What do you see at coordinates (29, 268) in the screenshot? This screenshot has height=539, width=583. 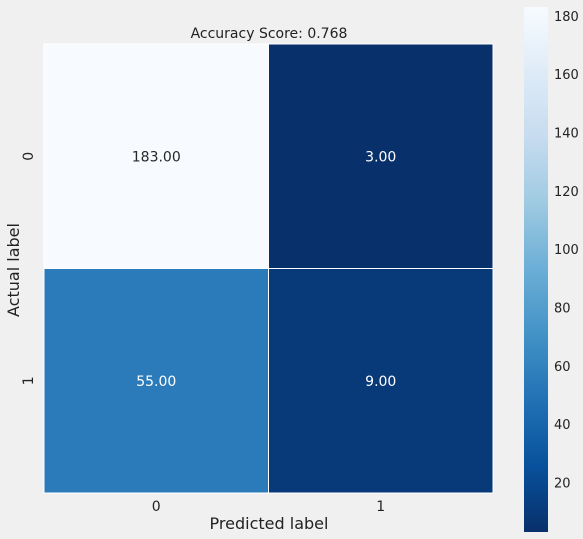 I see `y-axis-ticks: 01` at bounding box center [29, 268].